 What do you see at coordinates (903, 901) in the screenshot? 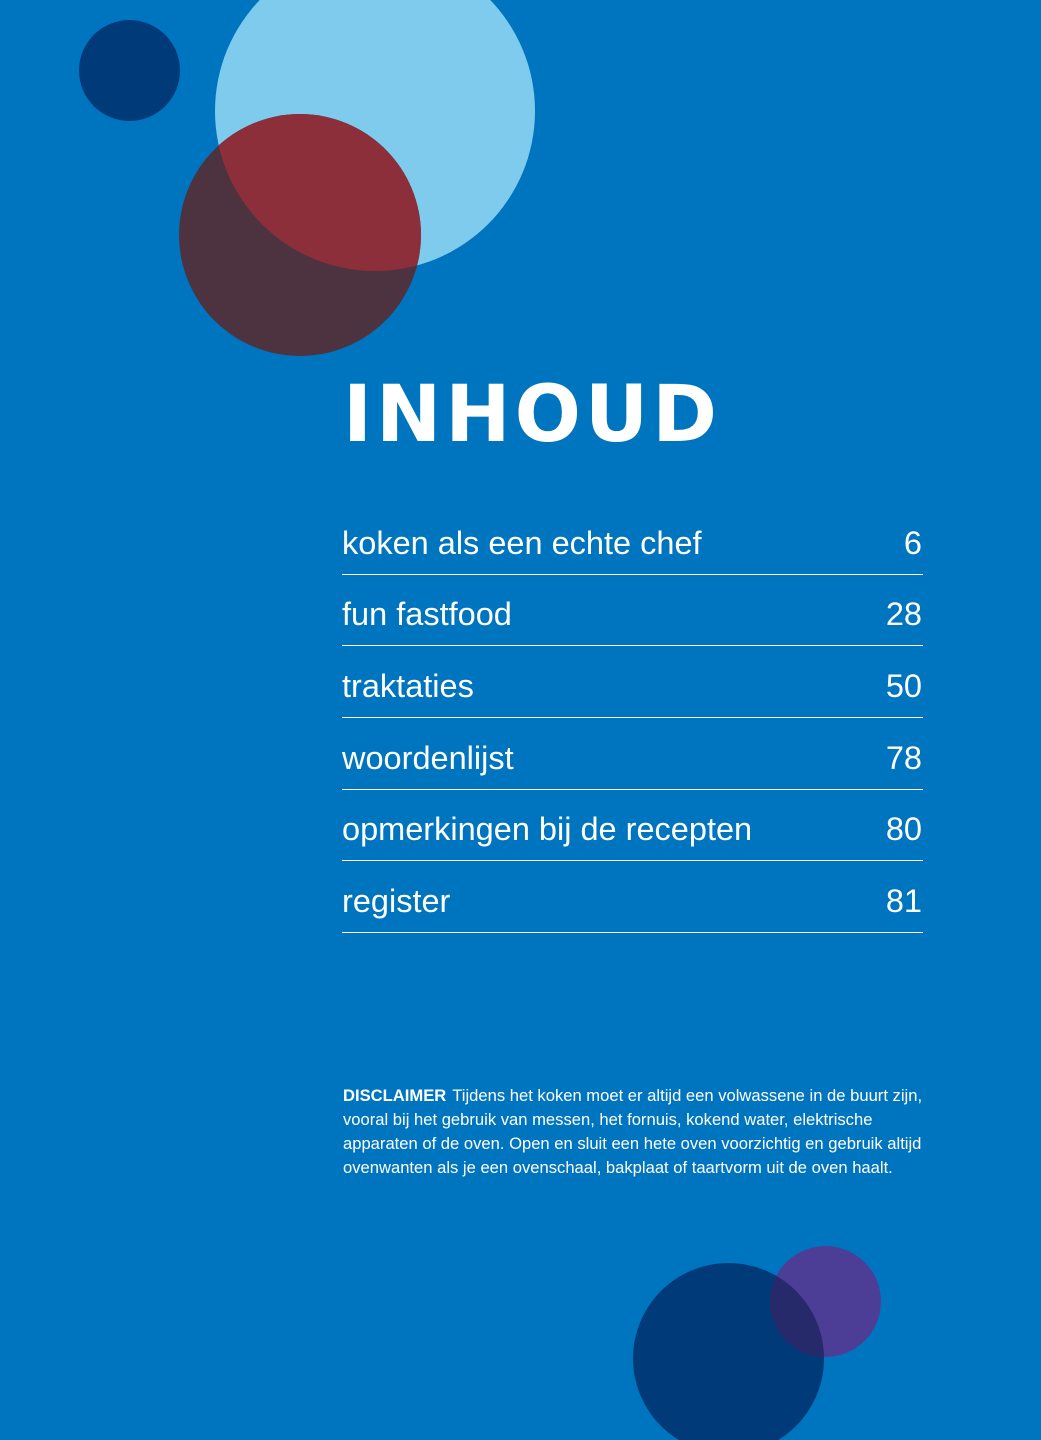
I see `toc-entry-page: 81` at bounding box center [903, 901].